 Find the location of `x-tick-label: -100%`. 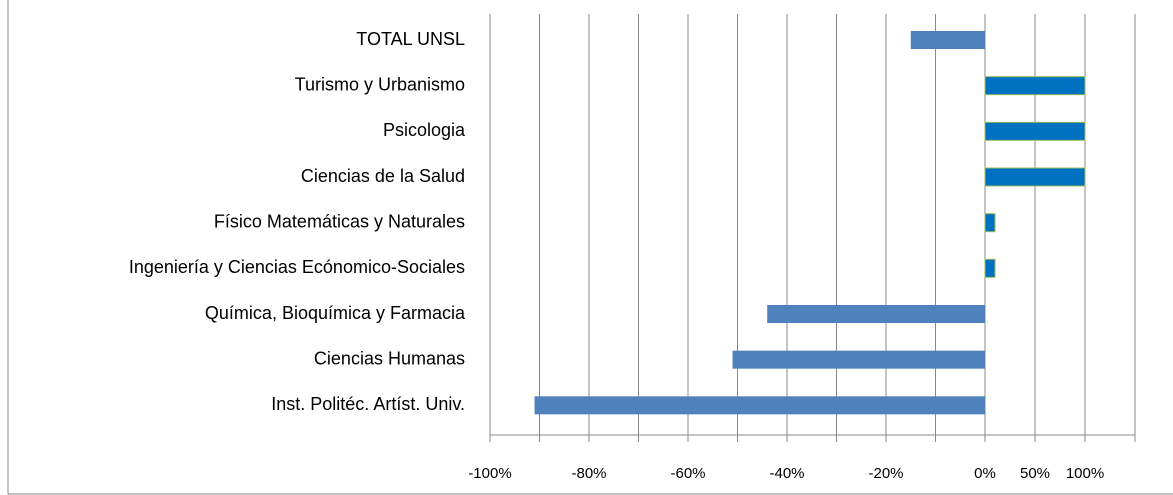

x-tick-label: -100% is located at coordinates (489, 473).